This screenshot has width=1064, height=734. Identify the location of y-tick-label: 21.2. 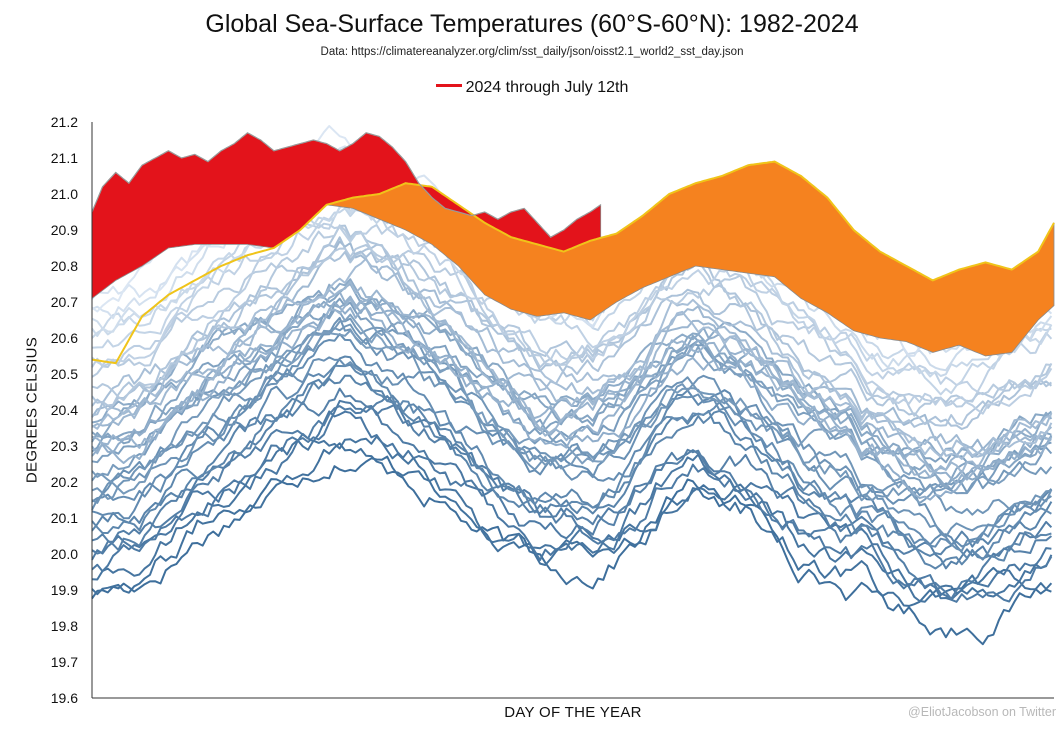
(64, 122).